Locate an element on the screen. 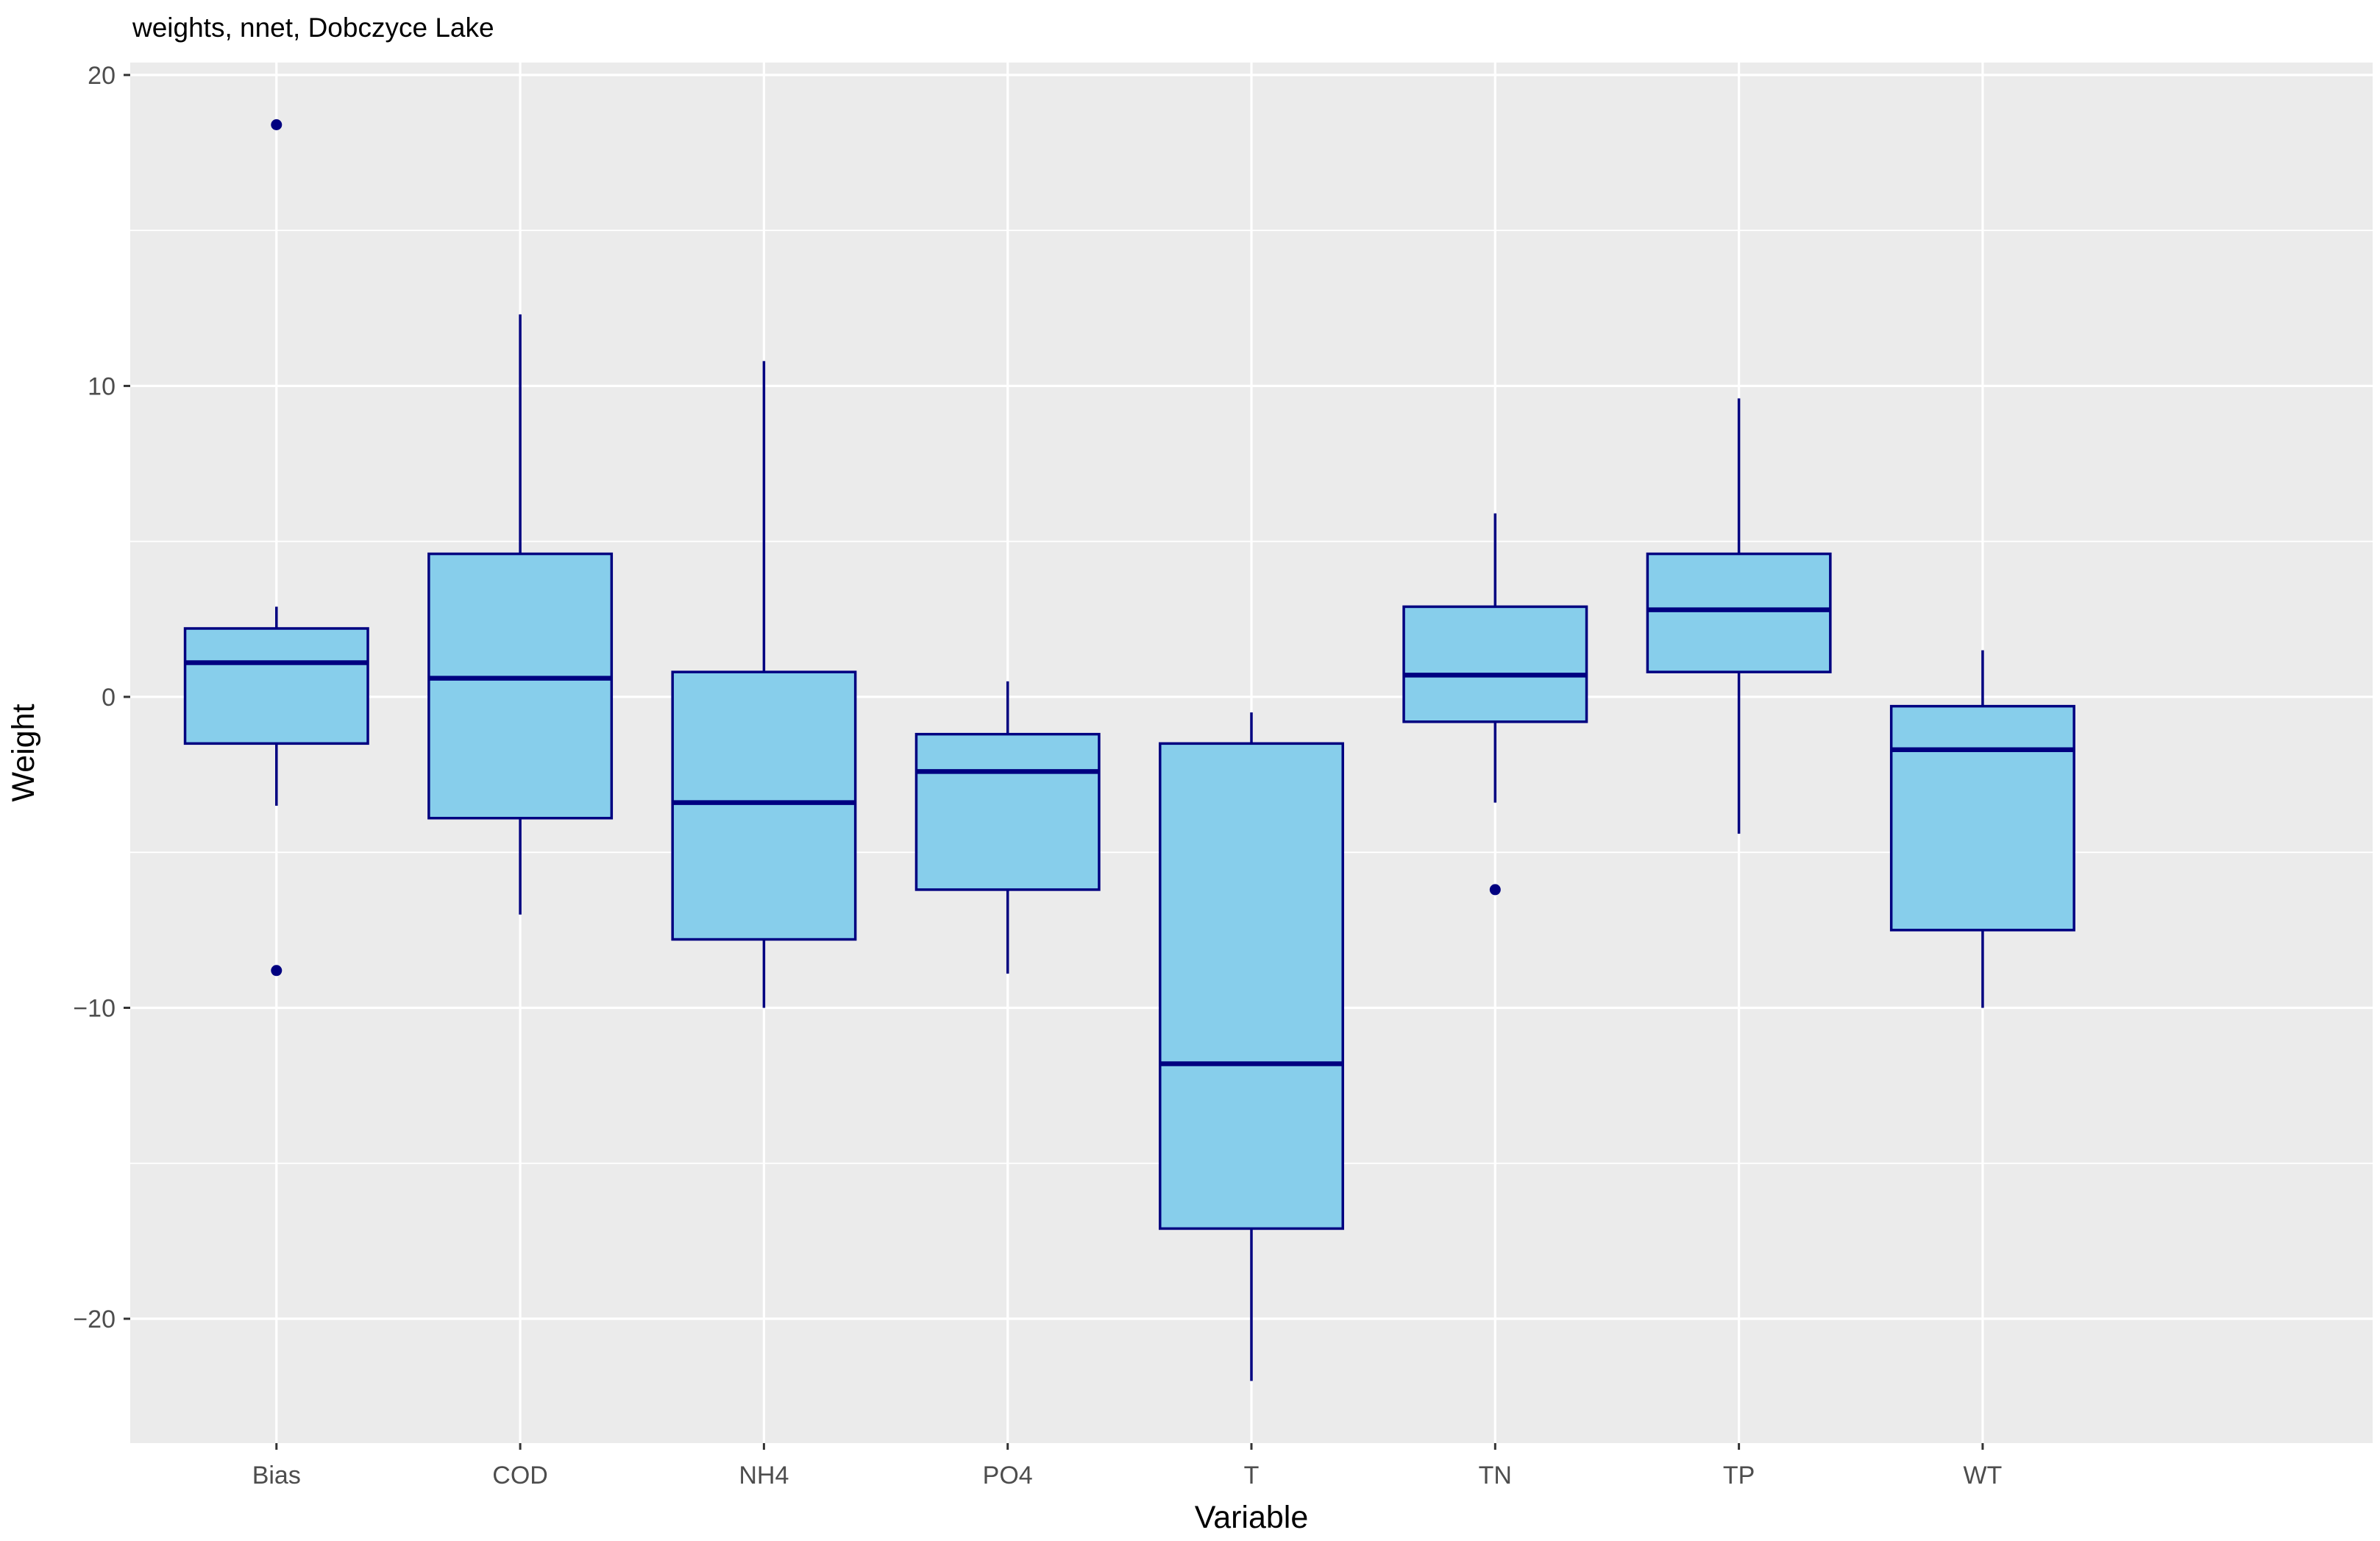  x-tick-label: TP is located at coordinates (1739, 1475).